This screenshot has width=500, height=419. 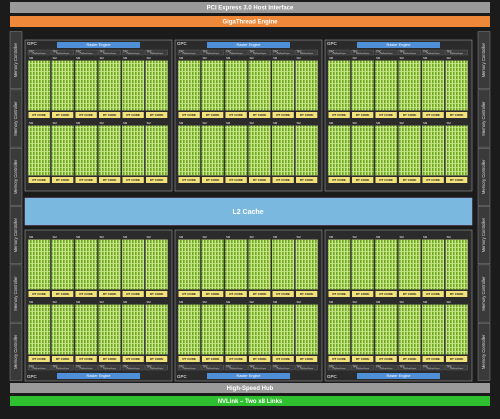 I want to click on raster-engine-label: Raster Engine, so click(x=398, y=376).